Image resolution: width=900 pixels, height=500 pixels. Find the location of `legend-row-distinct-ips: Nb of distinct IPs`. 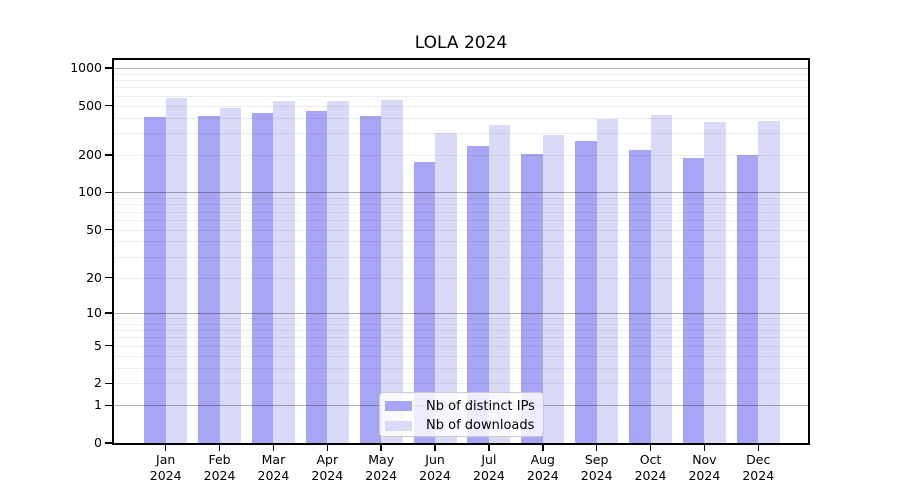

legend-row-distinct-ips: Nb of distinct IPs is located at coordinates (461, 406).